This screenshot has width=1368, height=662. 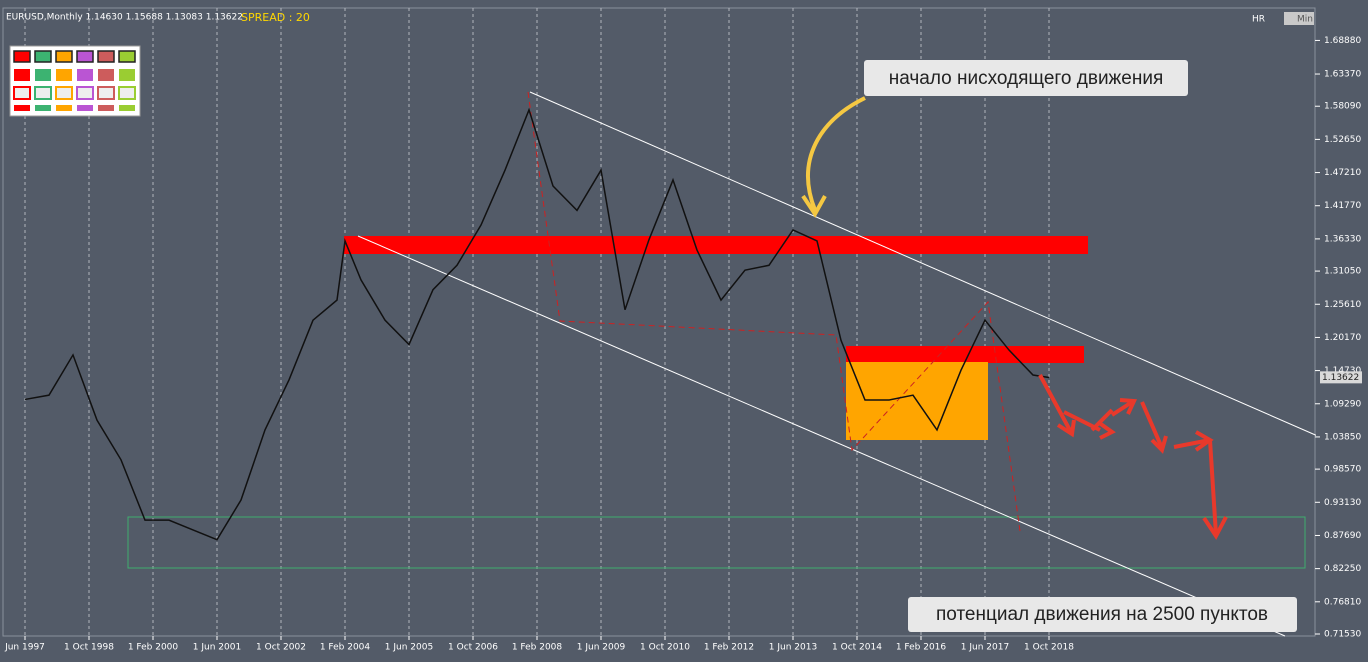 I want to click on annotation: потенциал движения на 2500 пунктов, so click(x=1102, y=614).